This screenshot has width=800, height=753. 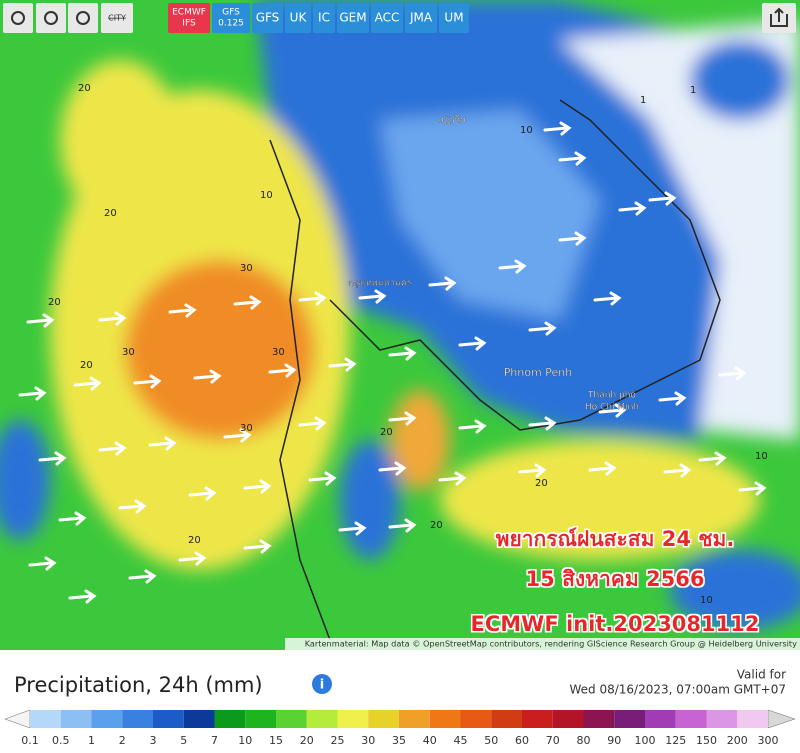 I want to click on city-label: CITY, so click(x=117, y=18).